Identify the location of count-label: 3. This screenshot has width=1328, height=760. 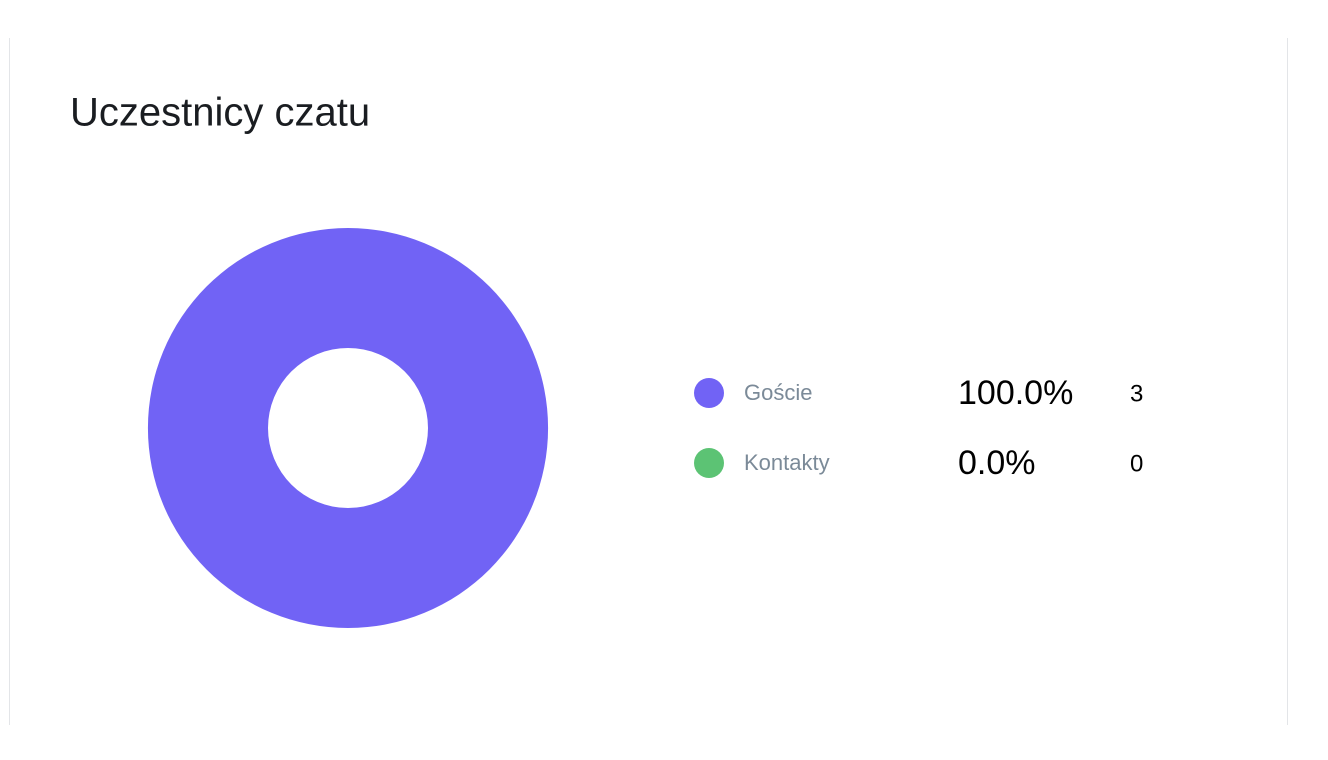
(1136, 393).